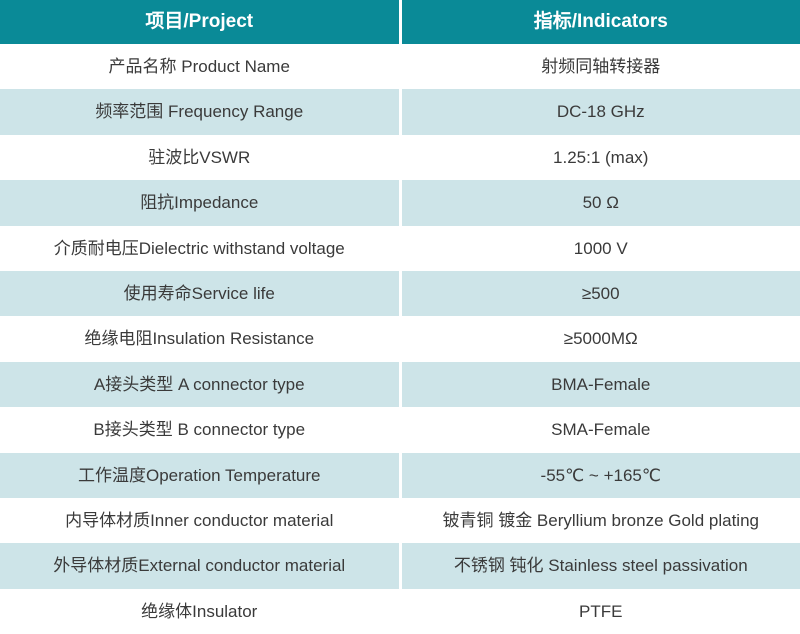 The image size is (800, 634). What do you see at coordinates (199, 566) in the screenshot?
I see `project-cell: 外导体材质External conductor material` at bounding box center [199, 566].